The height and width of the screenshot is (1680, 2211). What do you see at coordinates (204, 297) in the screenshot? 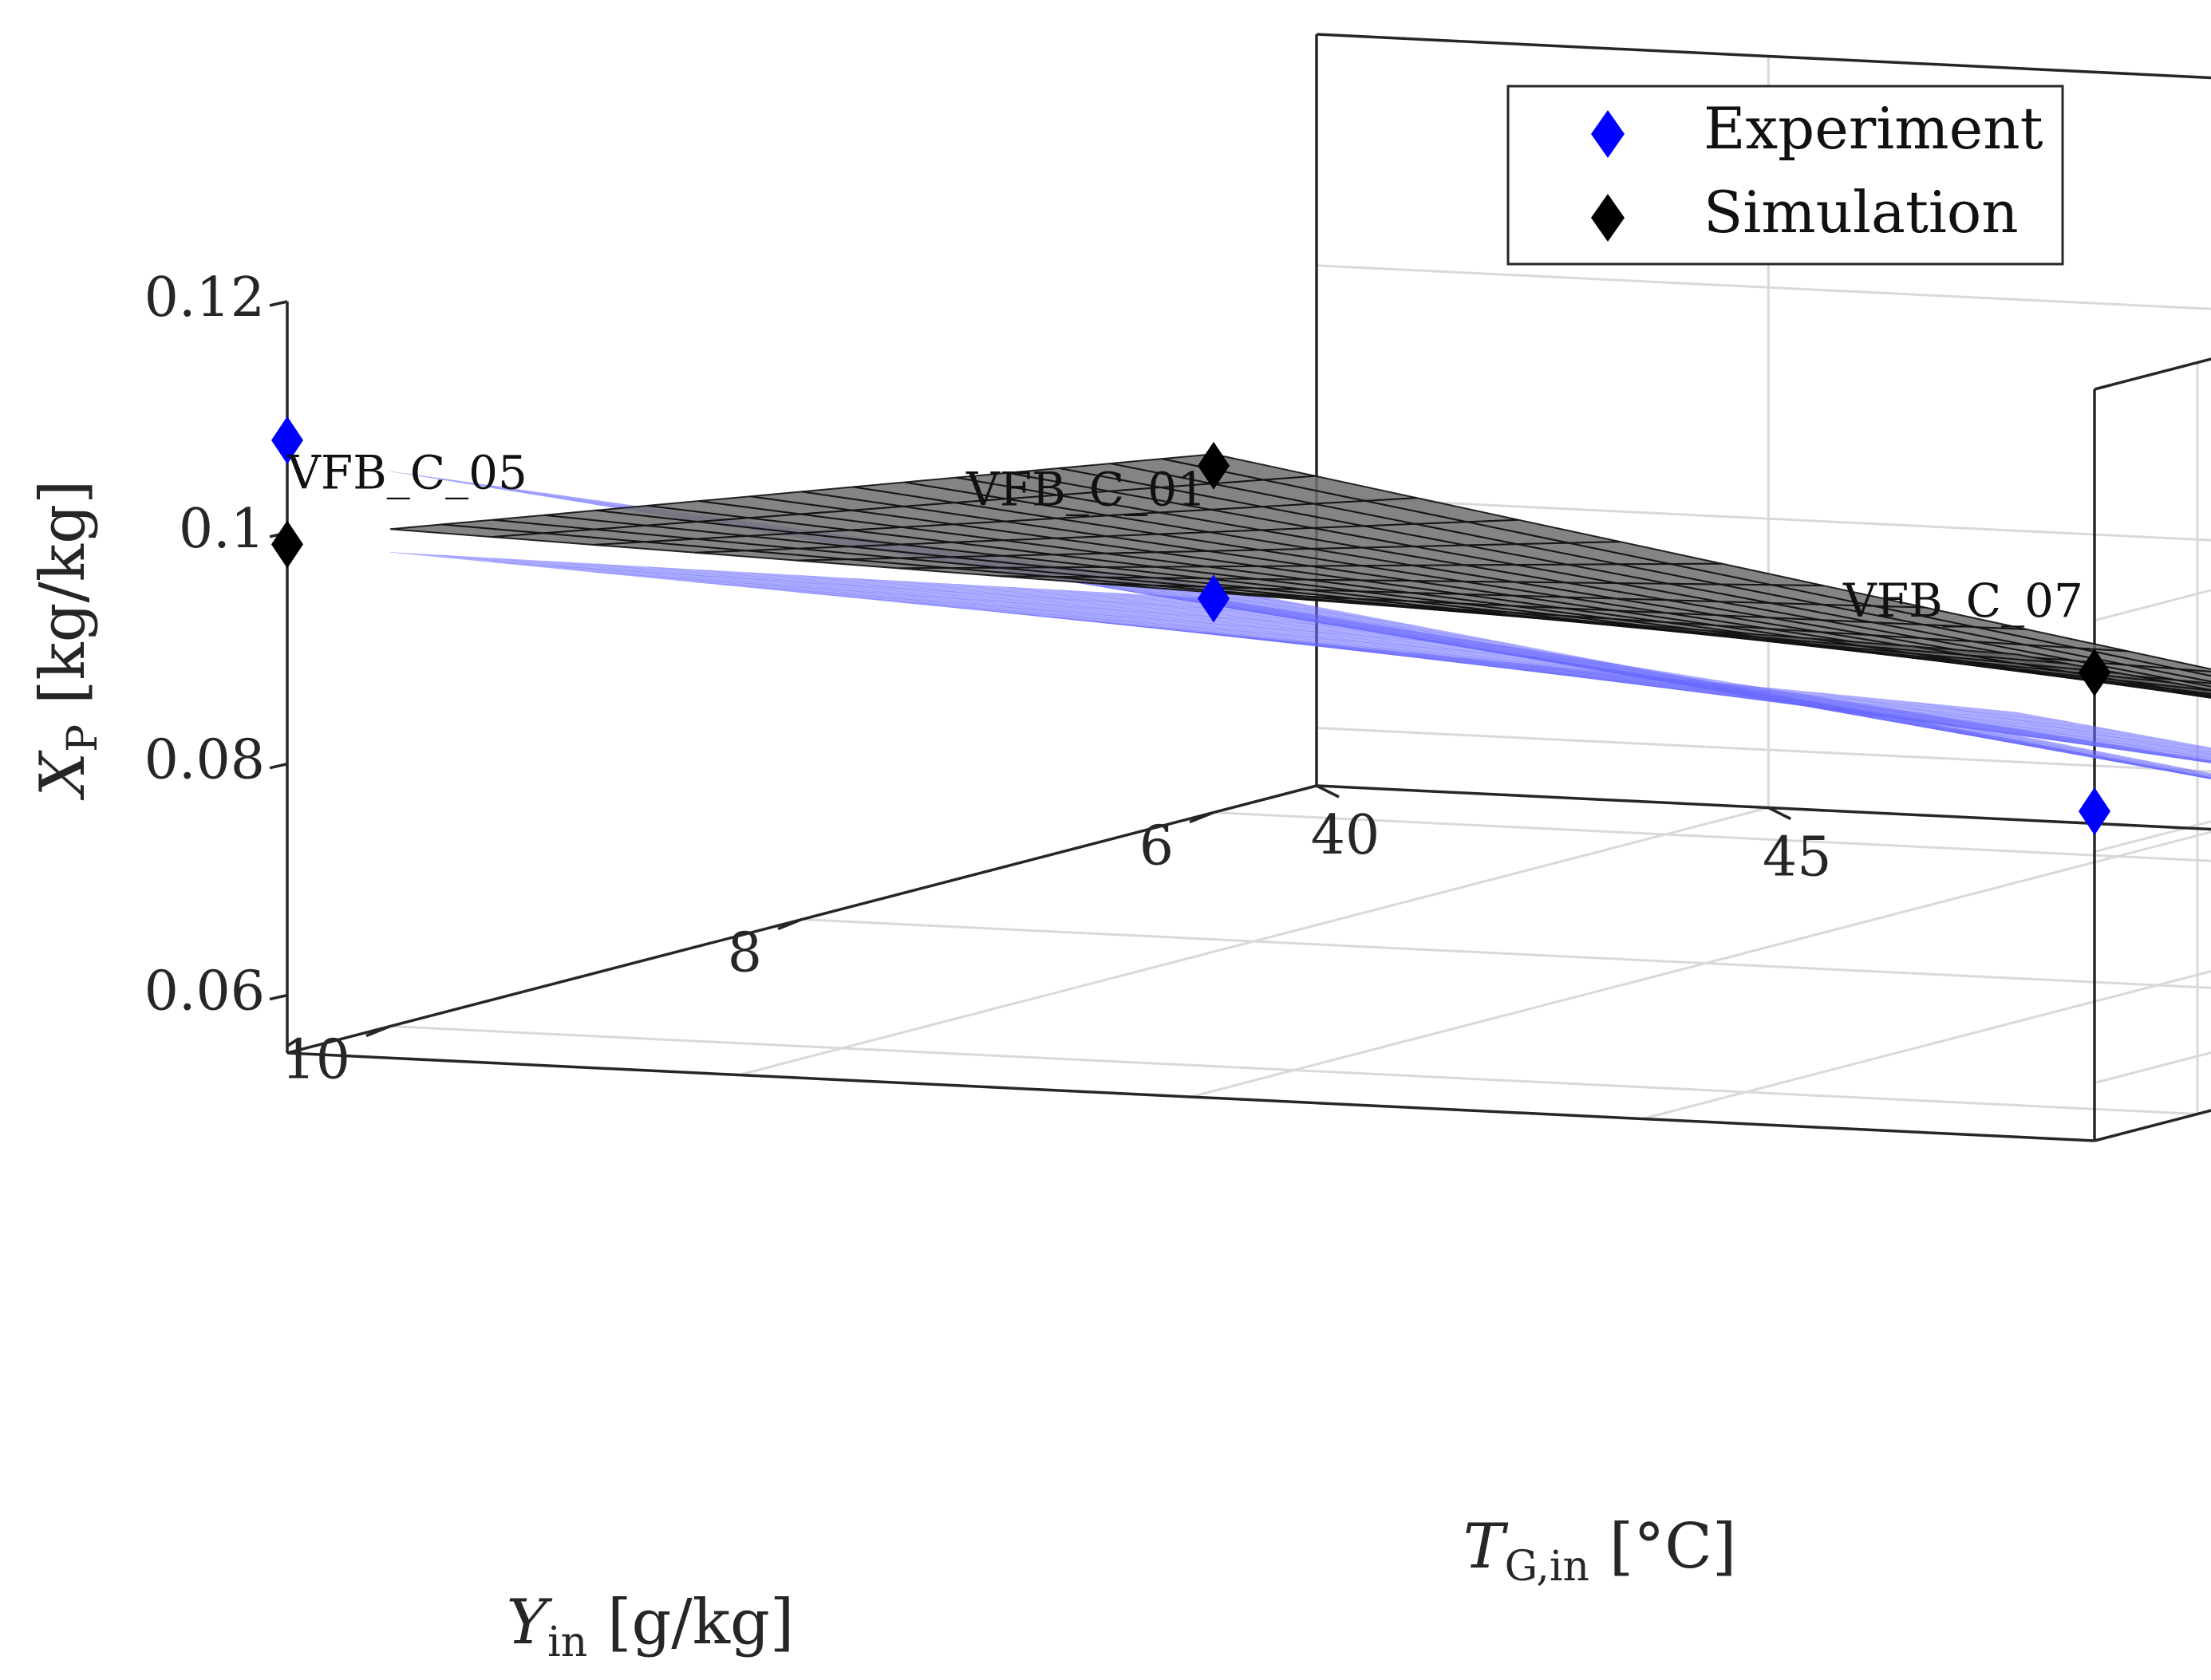
I see `z-tick-label: 0.12` at bounding box center [204, 297].